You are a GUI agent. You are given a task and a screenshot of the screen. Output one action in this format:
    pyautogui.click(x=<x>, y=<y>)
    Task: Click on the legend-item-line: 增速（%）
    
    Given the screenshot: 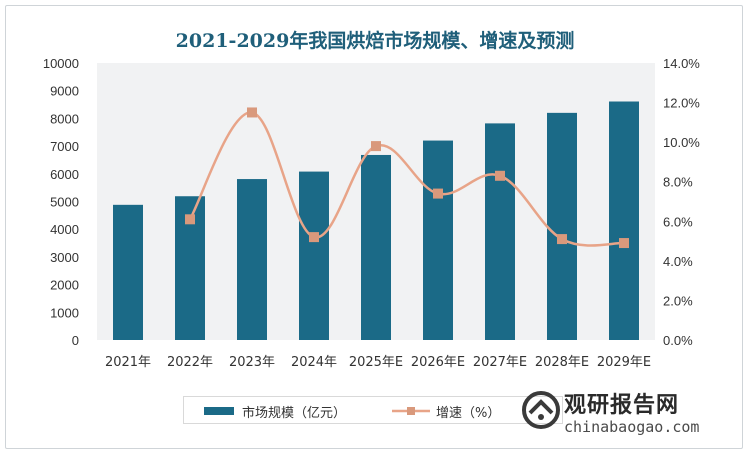 What is the action you would take?
    pyautogui.click(x=446, y=411)
    